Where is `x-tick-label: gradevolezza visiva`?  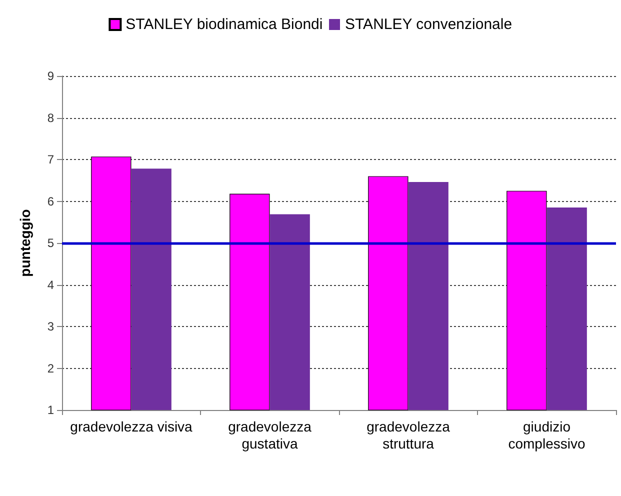 x-tick-label: gradevolezza visiva is located at coordinates (131, 426).